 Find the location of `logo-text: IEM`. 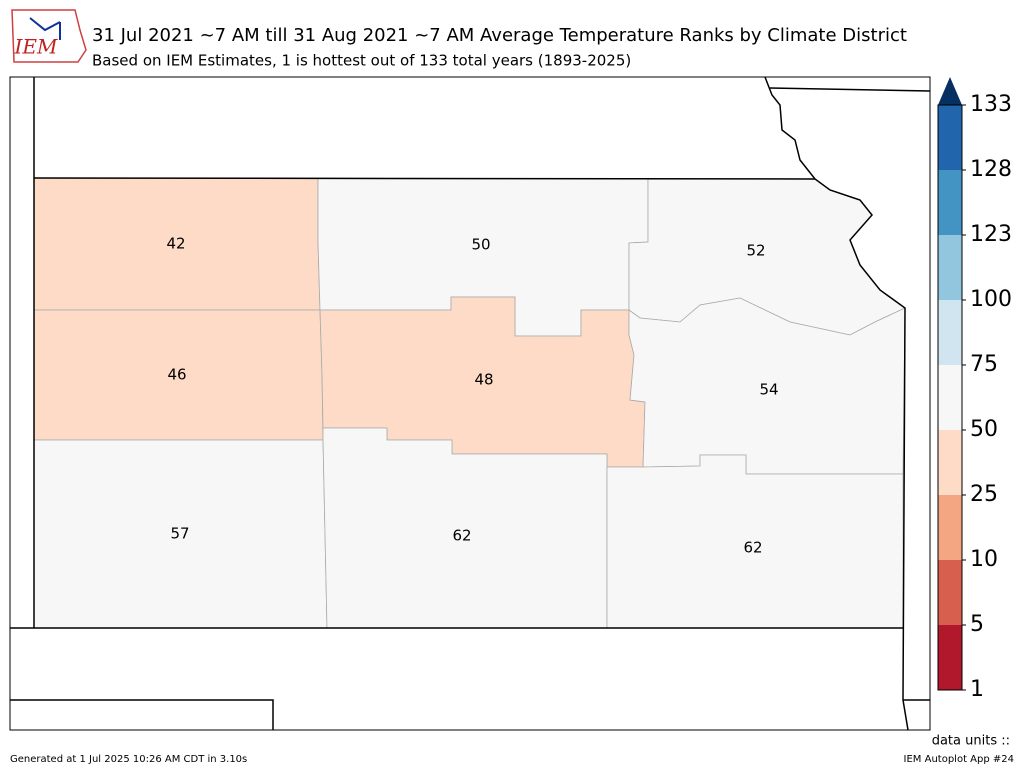

logo-text: IEM is located at coordinates (36, 47).